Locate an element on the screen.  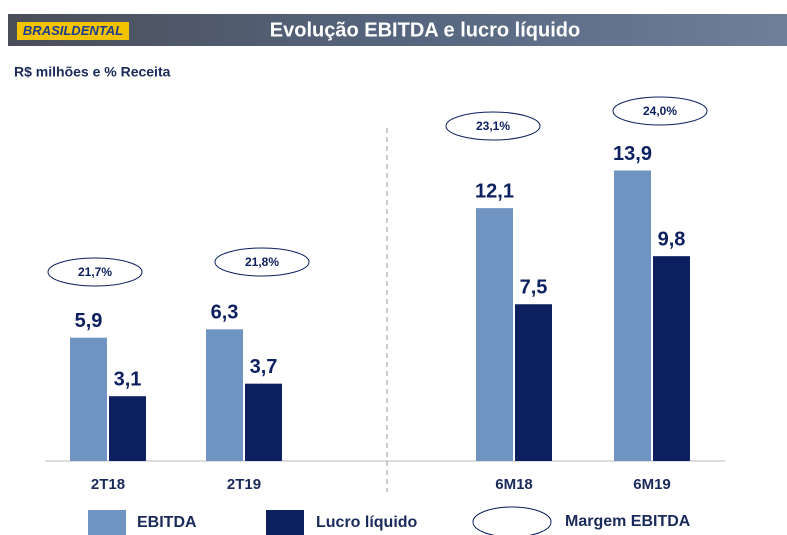
data-label: 5,9 is located at coordinates (89, 321).